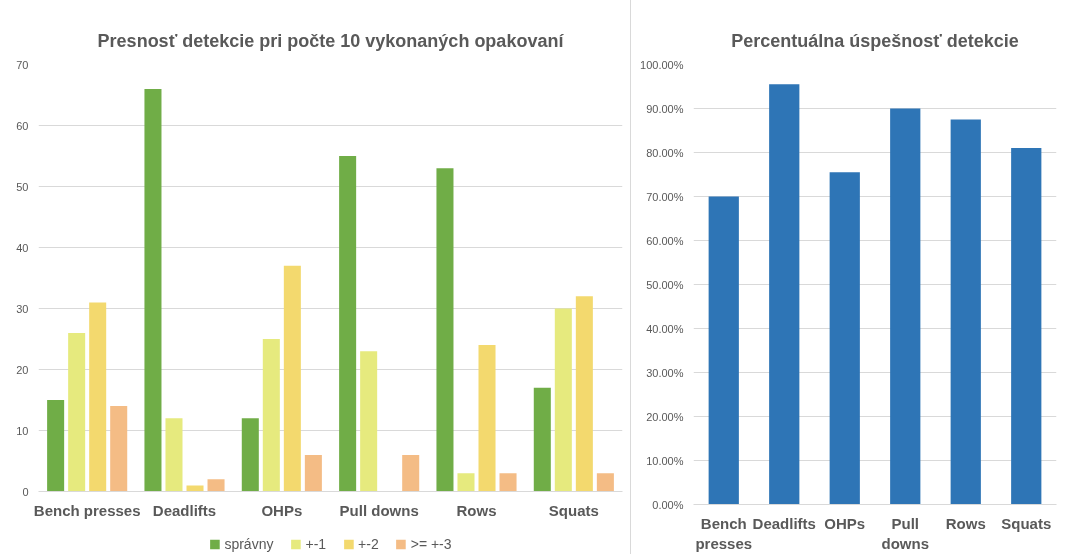 Image resolution: width=1069 pixels, height=556 pixels. I want to click on y-tick-label: 0, so click(25, 491).